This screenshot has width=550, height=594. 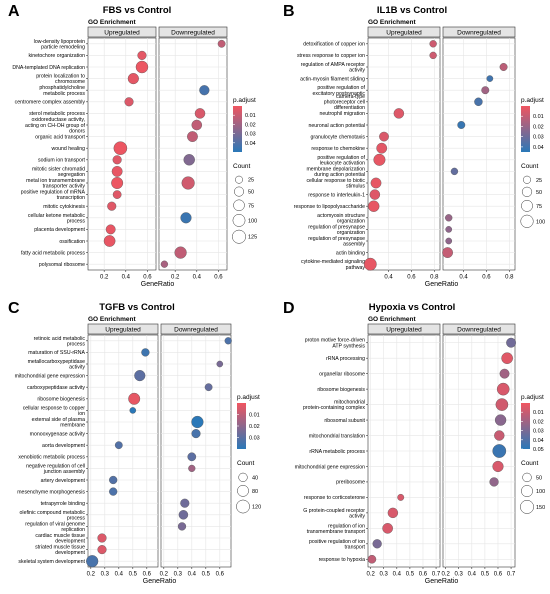 What do you see at coordinates (55, 527) in the screenshot?
I see `category-label: regulation of viral genome replication` at bounding box center [55, 527].